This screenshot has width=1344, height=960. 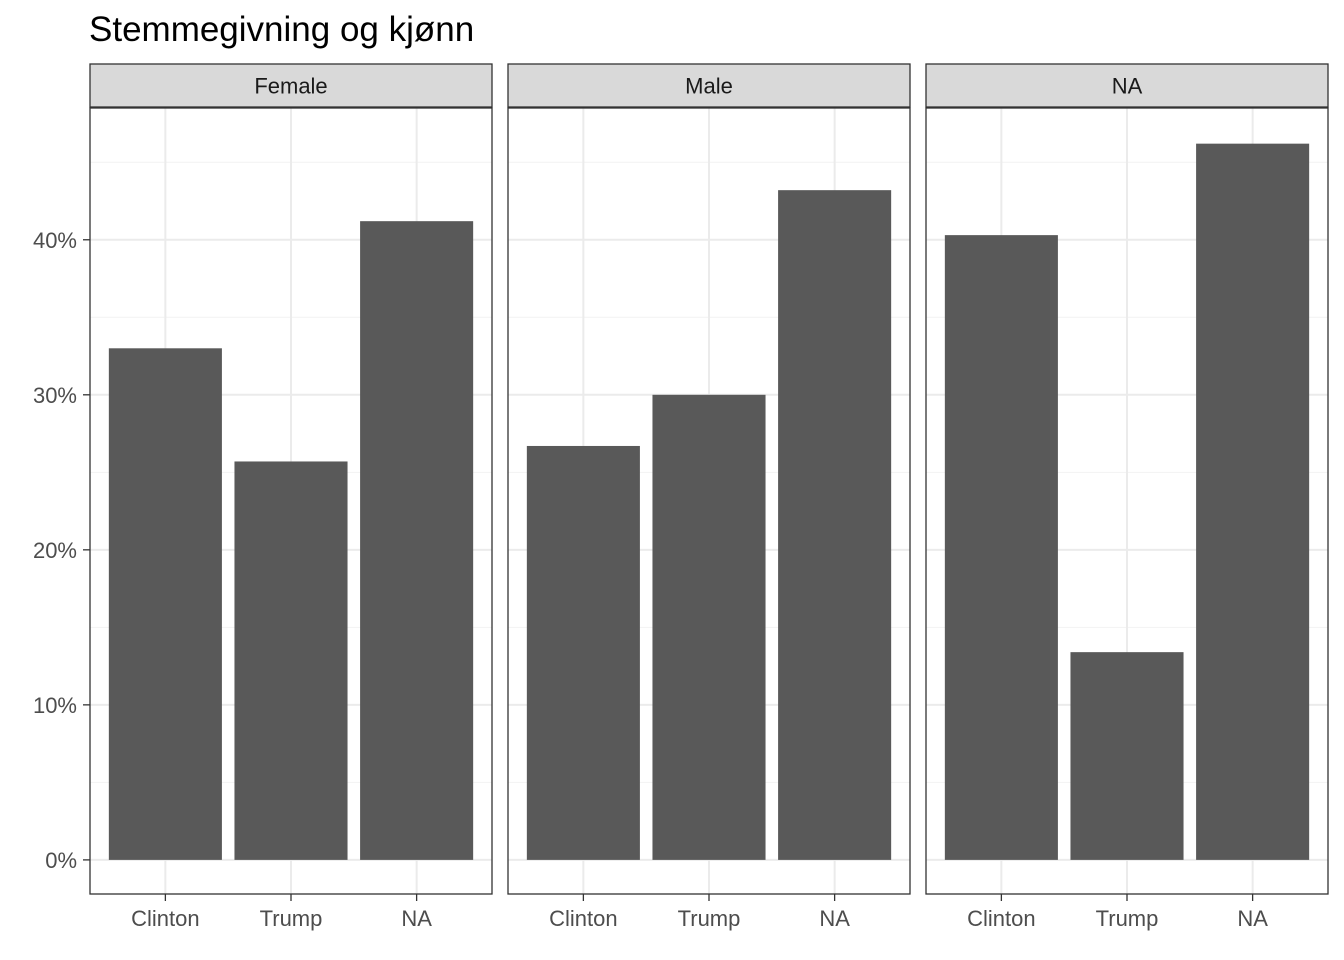 What do you see at coordinates (55, 550) in the screenshot?
I see `y-tick-label: 20%` at bounding box center [55, 550].